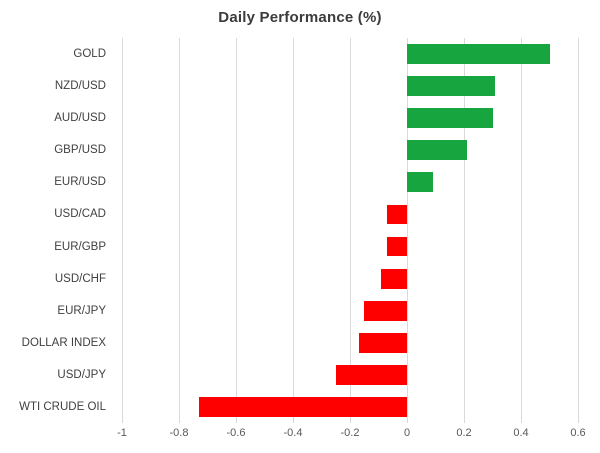 The height and width of the screenshot is (453, 600). Describe the element at coordinates (80, 278) in the screenshot. I see `category-label: USD/CHF` at that location.